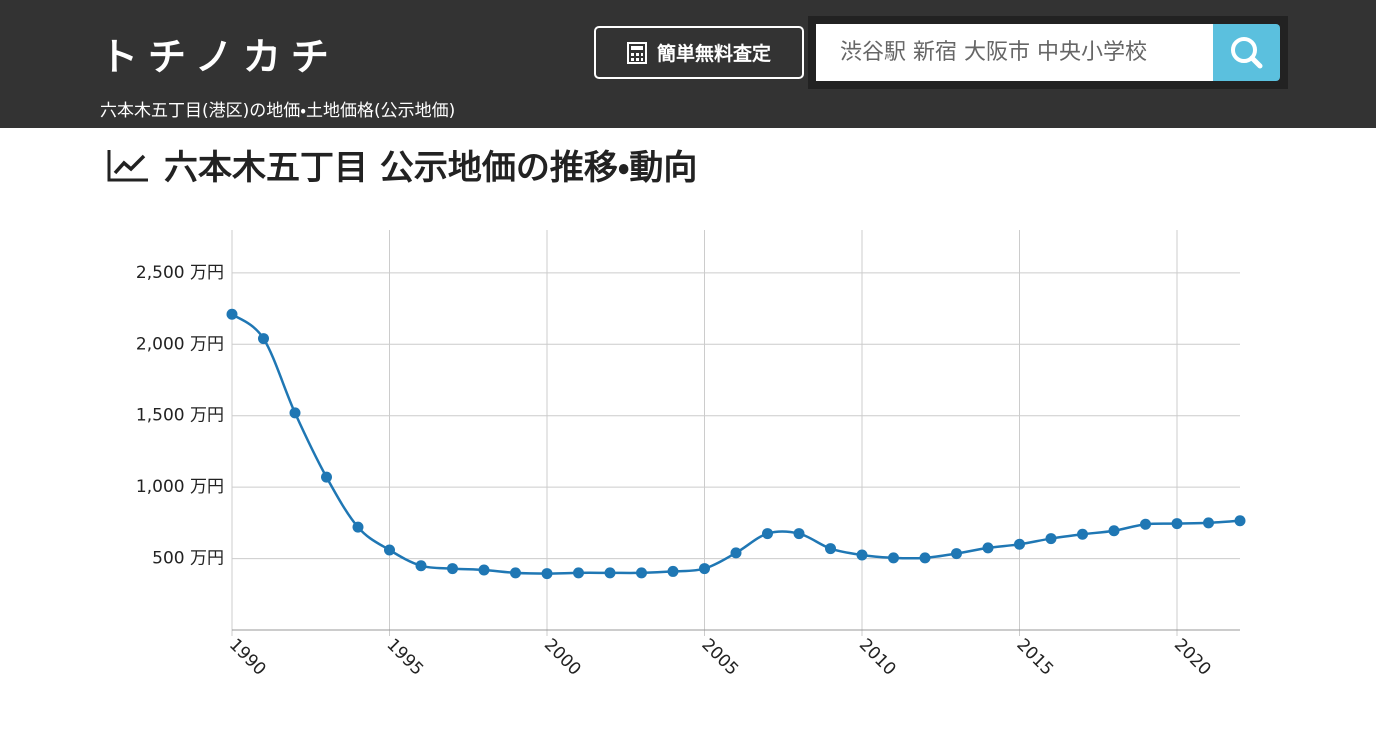 This screenshot has height=736, width=1376. Describe the element at coordinates (247, 657) in the screenshot. I see `x-tick-label: 1990` at that location.